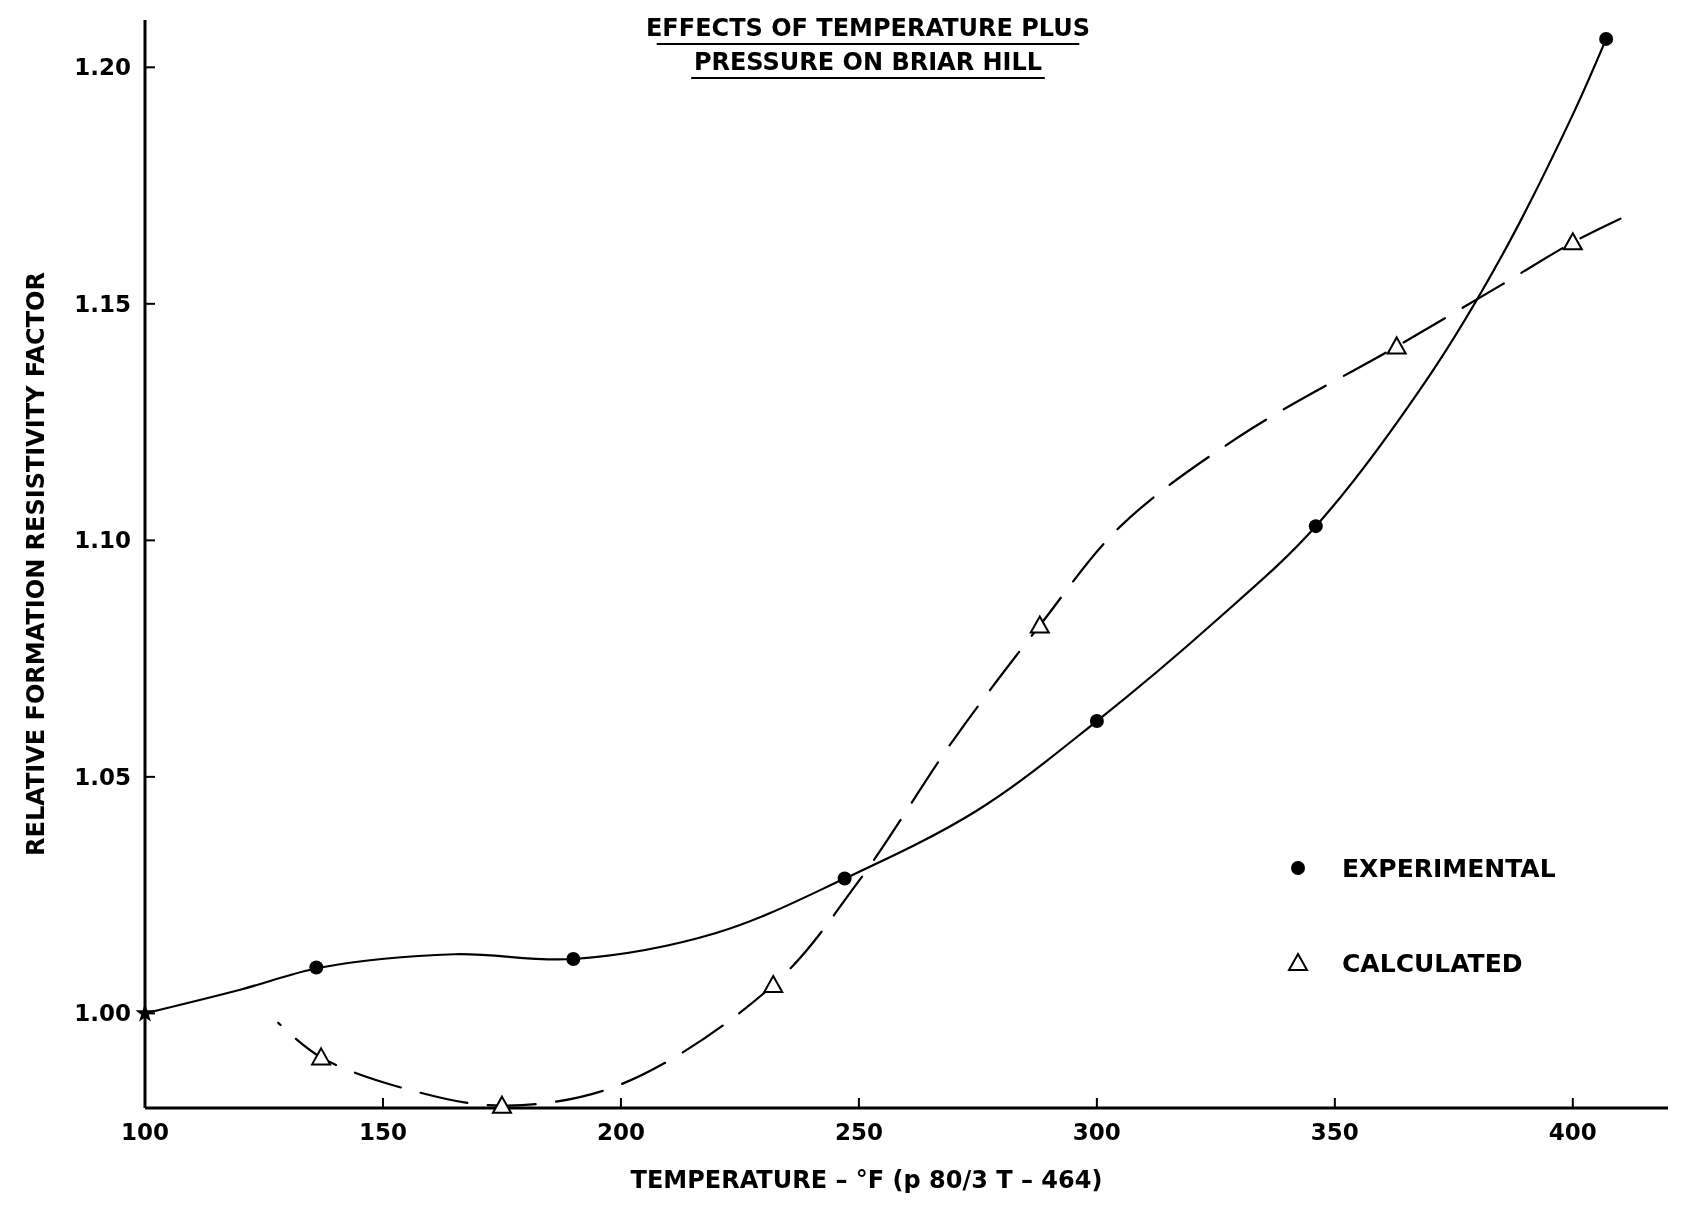  Describe the element at coordinates (858, 1132) in the screenshot. I see `x-tick-label: 250` at that location.